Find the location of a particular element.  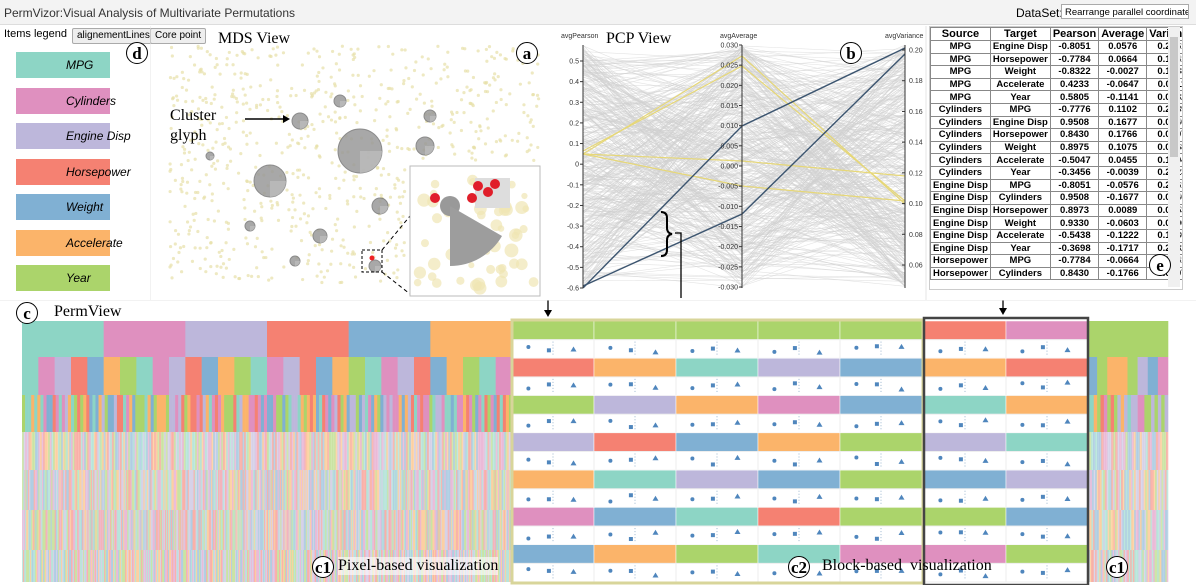

dataset-select: Rearrange parallel coordinates ▾ is located at coordinates (1125, 11).